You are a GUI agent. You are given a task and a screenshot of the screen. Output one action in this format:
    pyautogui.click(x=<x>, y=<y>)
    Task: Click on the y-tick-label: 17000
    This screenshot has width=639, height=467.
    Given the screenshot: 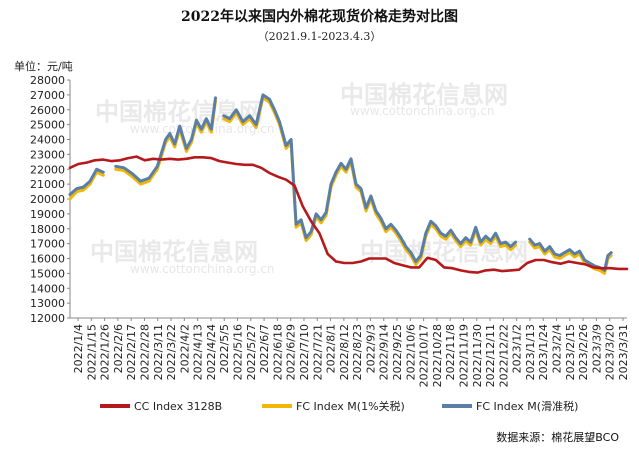 What is the action you would take?
    pyautogui.click(x=47, y=244)
    